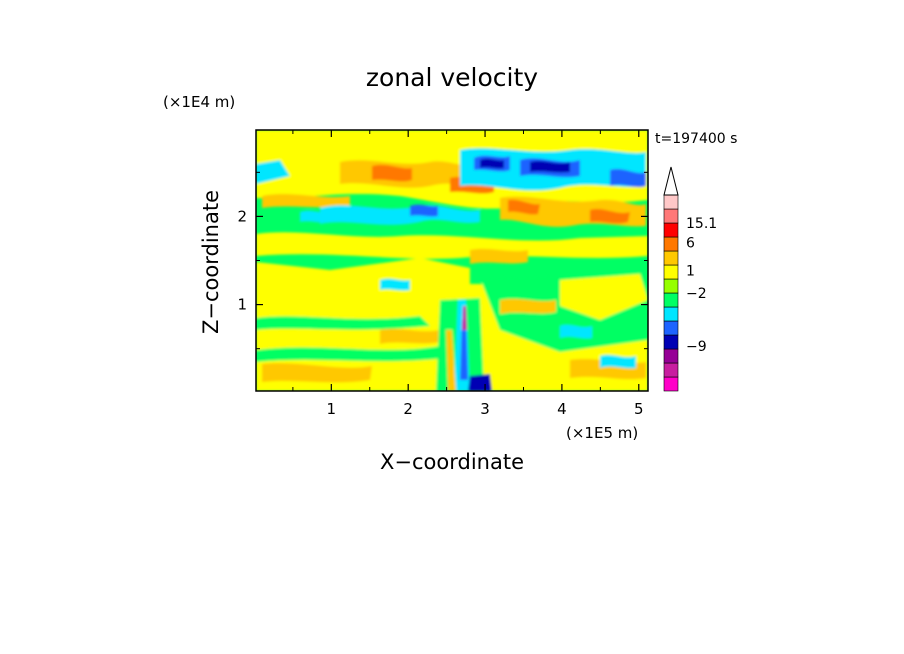  Describe the element at coordinates (410, 336) in the screenshot. I see `orange-low-mid` at that location.